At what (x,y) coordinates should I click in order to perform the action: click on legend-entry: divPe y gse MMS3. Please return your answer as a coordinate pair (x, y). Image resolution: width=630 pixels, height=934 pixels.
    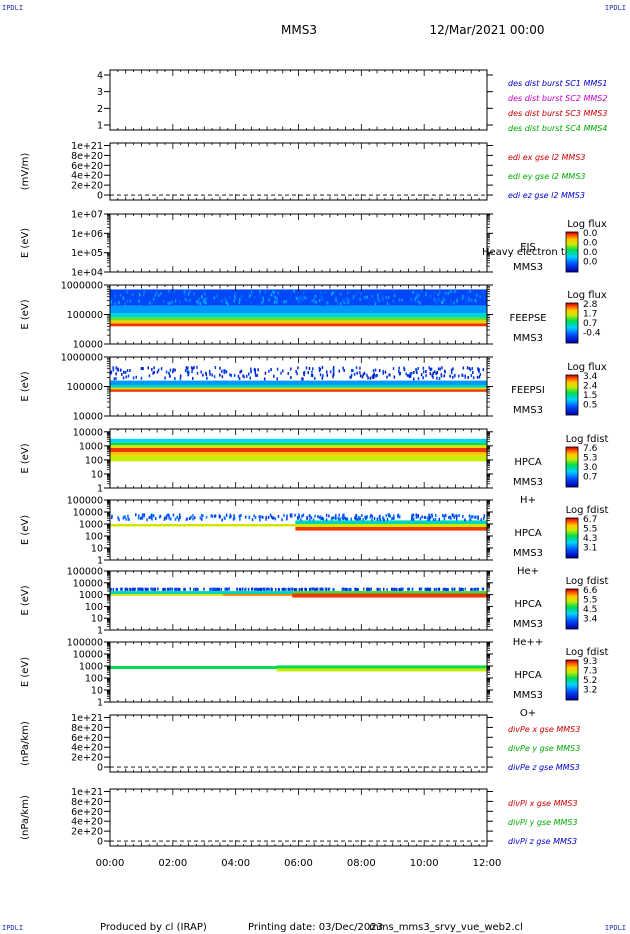
    Looking at the image, I should click on (544, 748).